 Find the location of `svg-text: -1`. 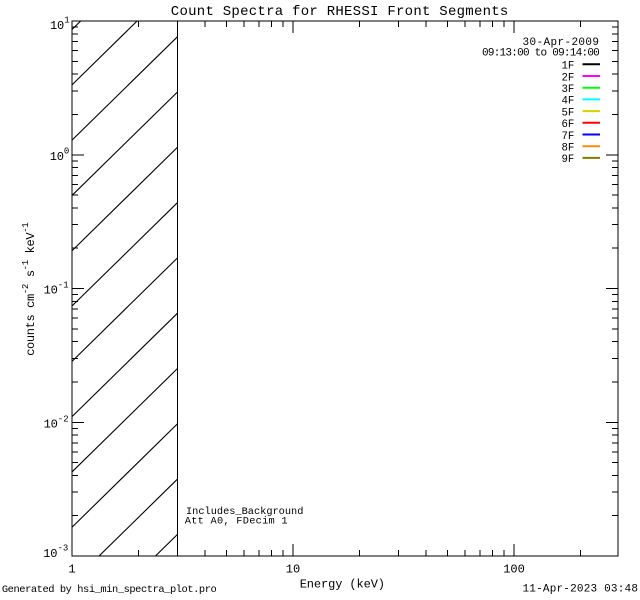

svg-text: -1 is located at coordinates (63, 286).